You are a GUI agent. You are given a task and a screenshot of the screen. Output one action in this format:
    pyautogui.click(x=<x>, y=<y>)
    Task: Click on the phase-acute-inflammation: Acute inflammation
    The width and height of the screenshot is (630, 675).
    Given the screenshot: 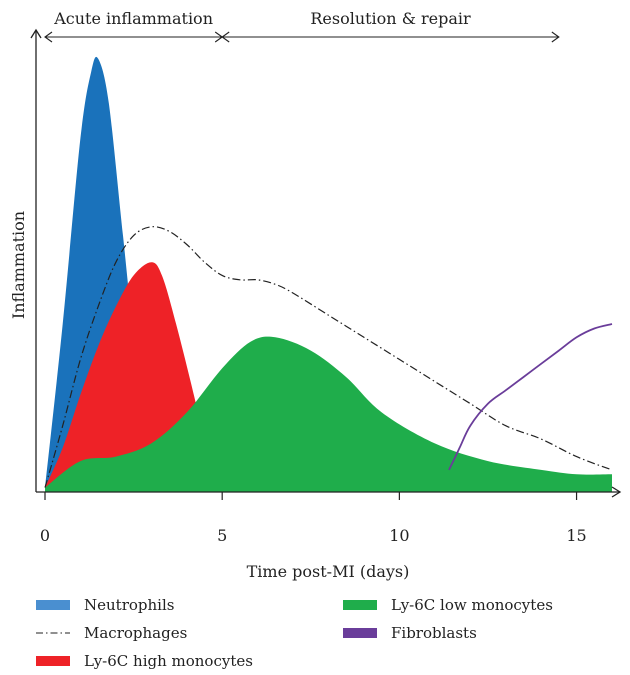 What is the action you would take?
    pyautogui.click(x=134, y=26)
    